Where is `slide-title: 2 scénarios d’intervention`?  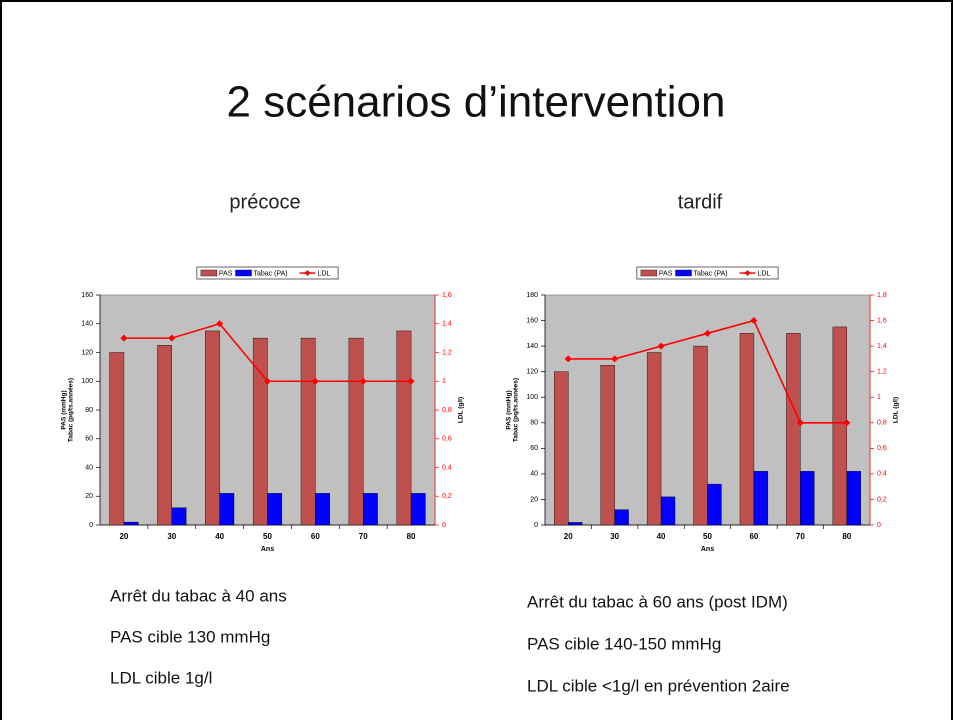 slide-title: 2 scénarios d’intervention is located at coordinates (476, 102).